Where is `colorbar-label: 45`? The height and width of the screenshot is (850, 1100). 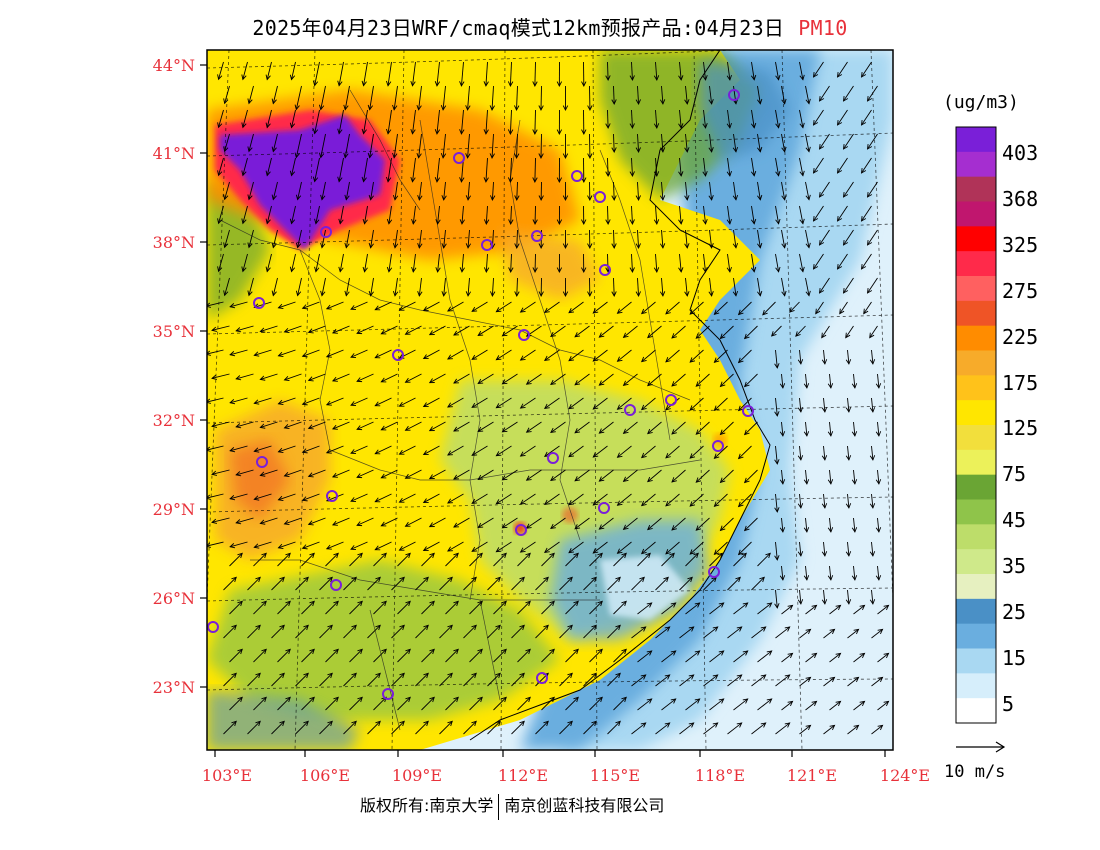 colorbar-label: 45 is located at coordinates (1014, 520).